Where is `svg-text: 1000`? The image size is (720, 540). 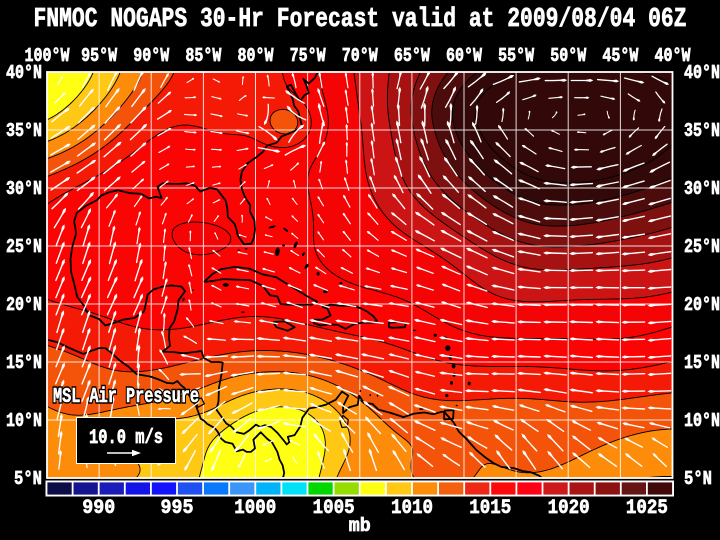 svg-text: 1000 is located at coordinates (255, 508).